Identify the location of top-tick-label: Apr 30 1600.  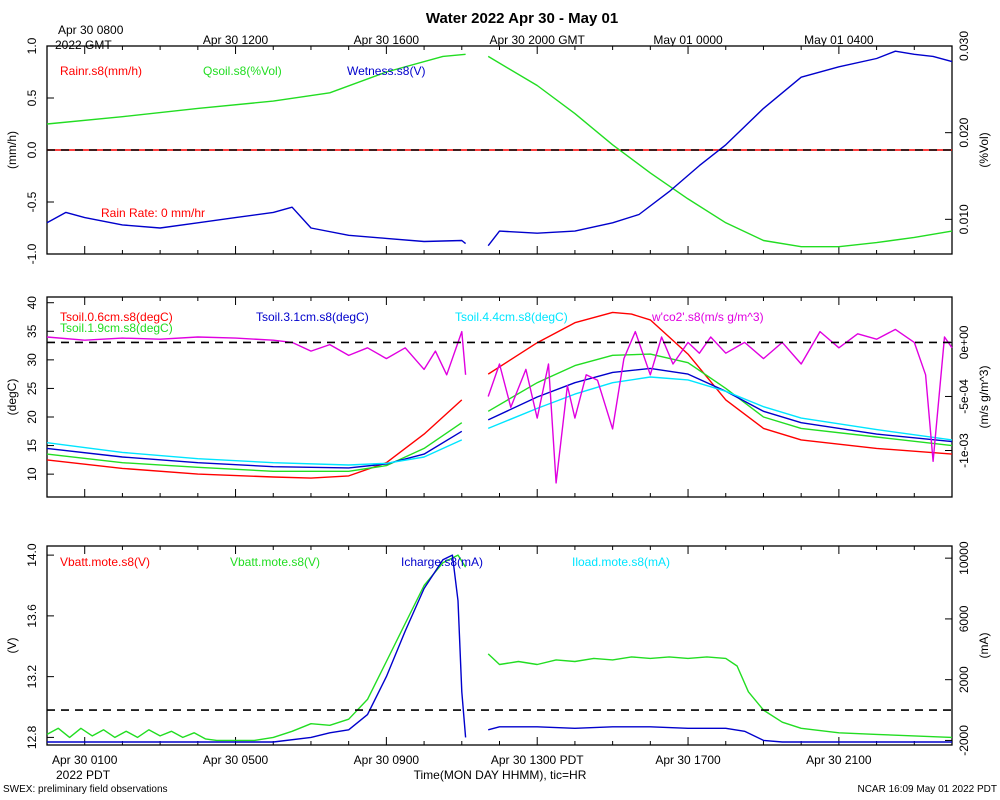
(387, 40).